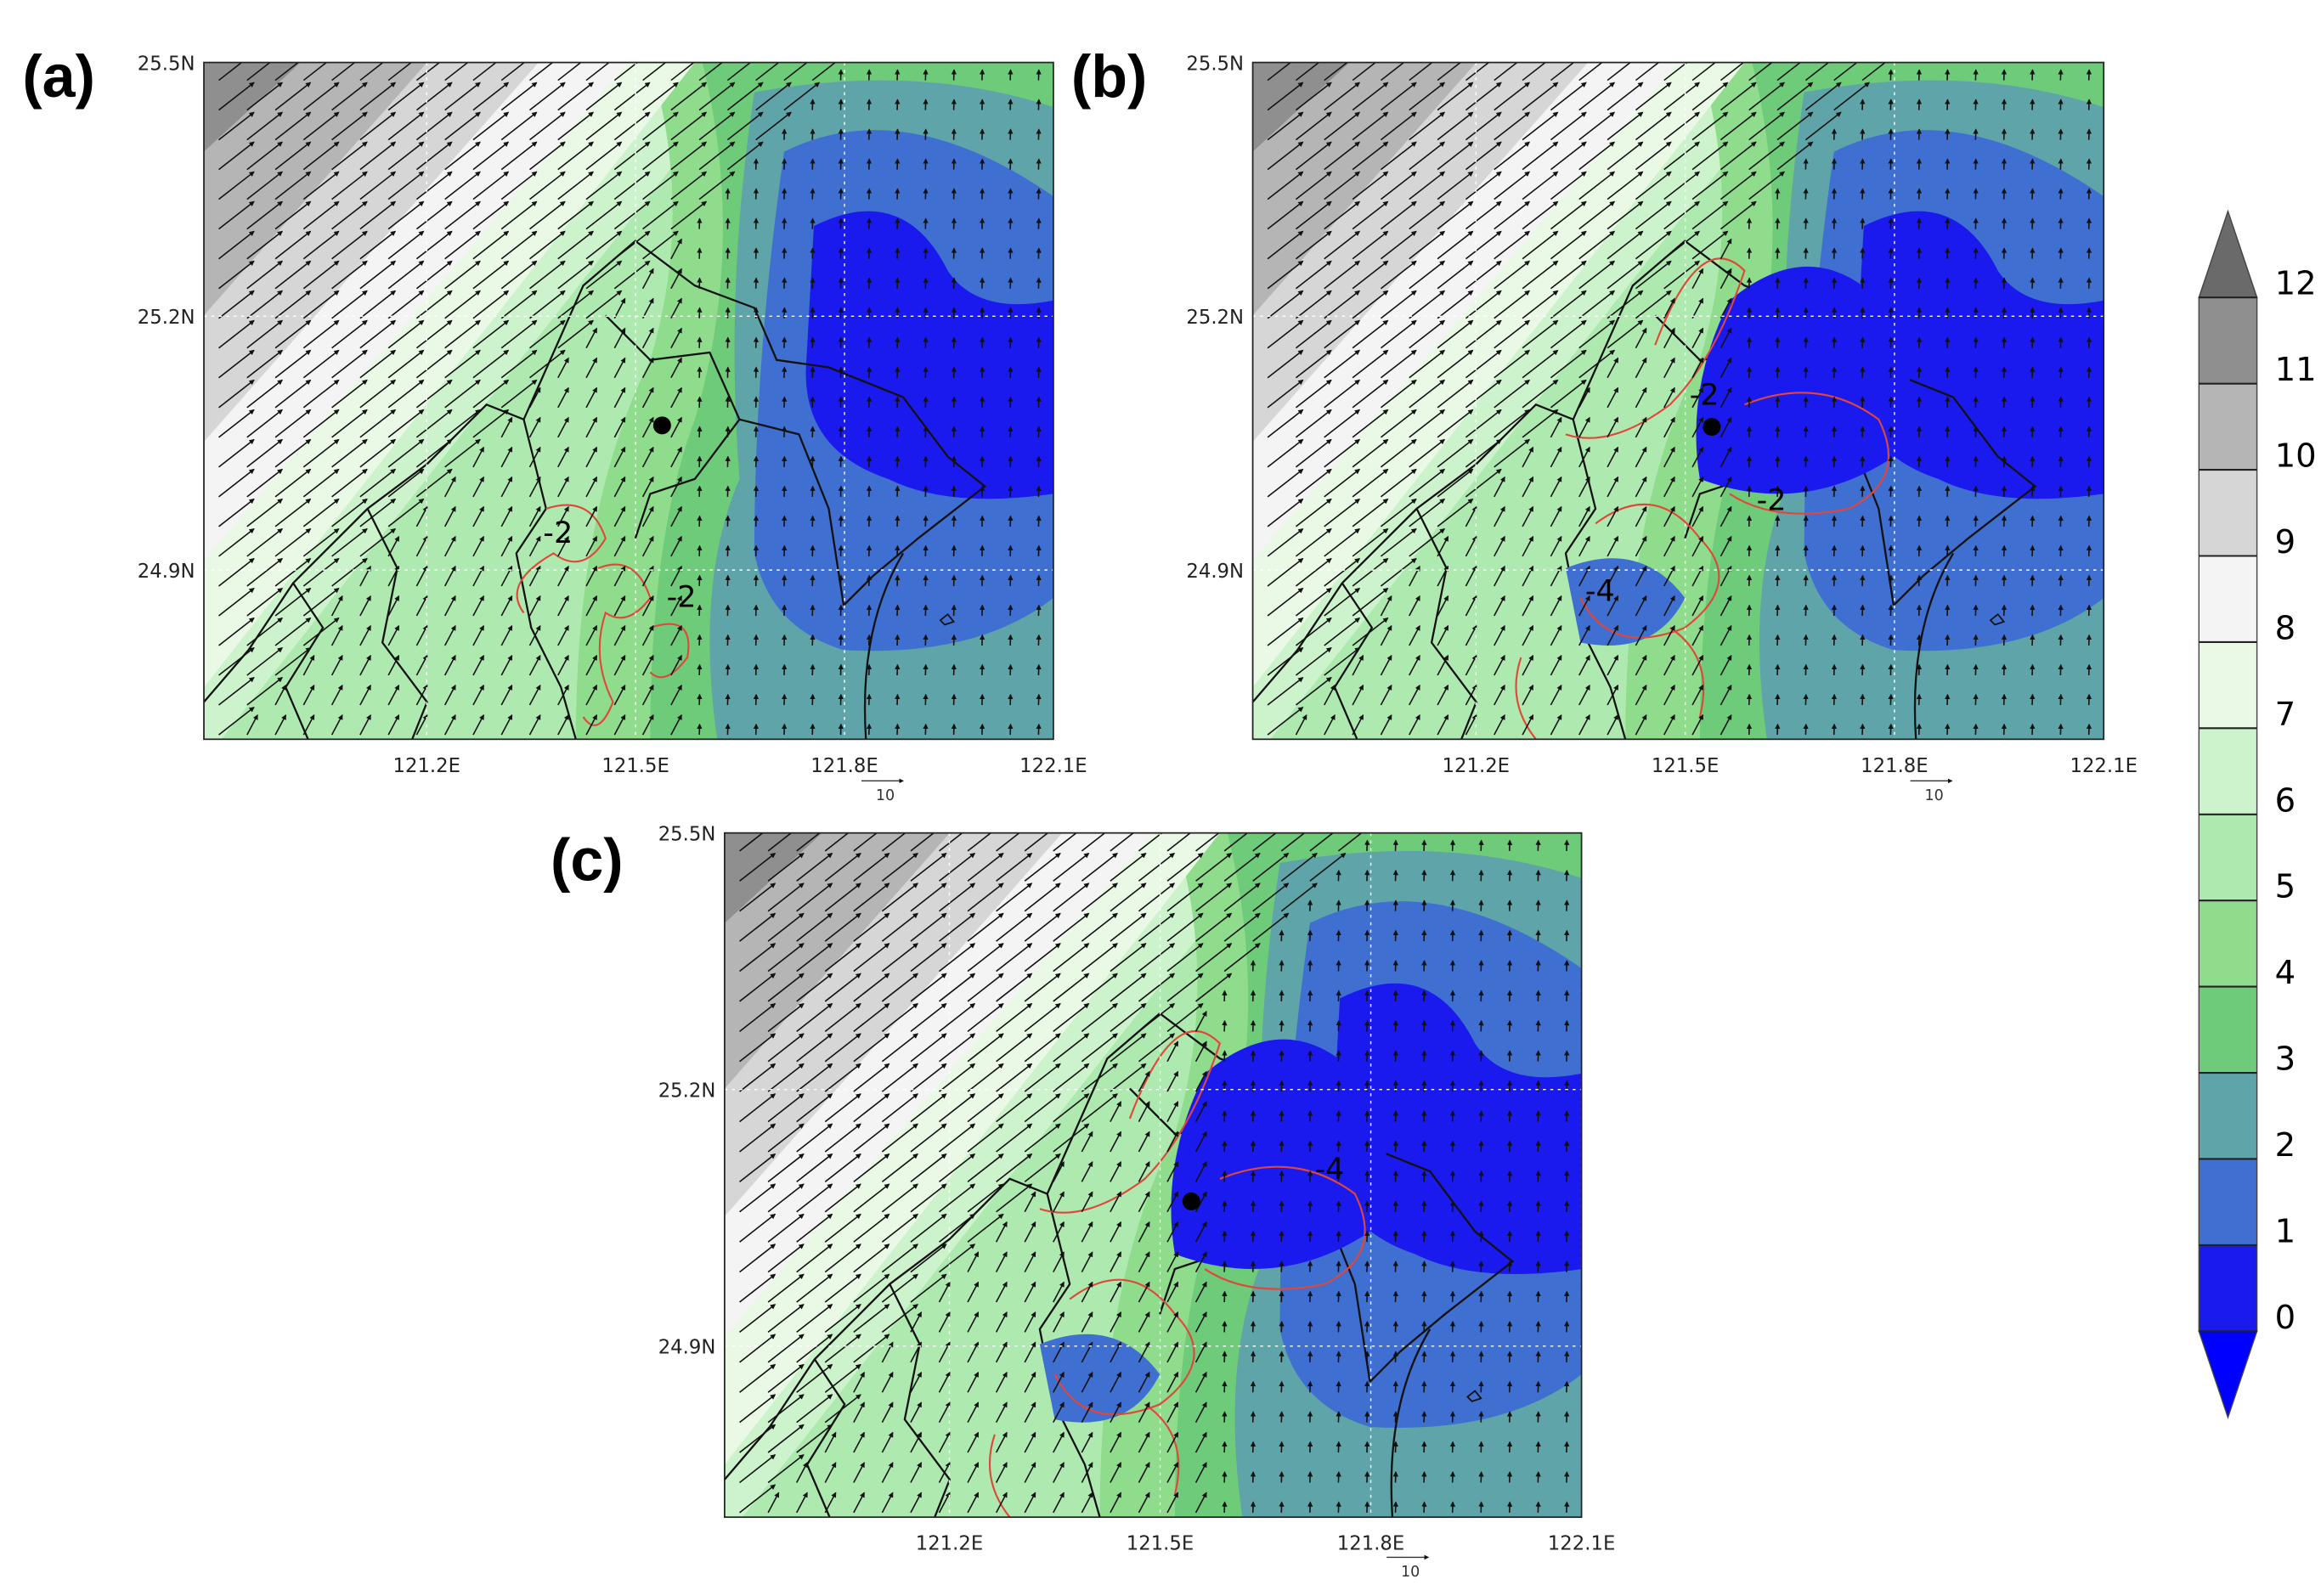 Image resolution: width=2321 pixels, height=1596 pixels. What do you see at coordinates (2228, 1116) in the screenshot?
I see `colorbar-segment` at bounding box center [2228, 1116].